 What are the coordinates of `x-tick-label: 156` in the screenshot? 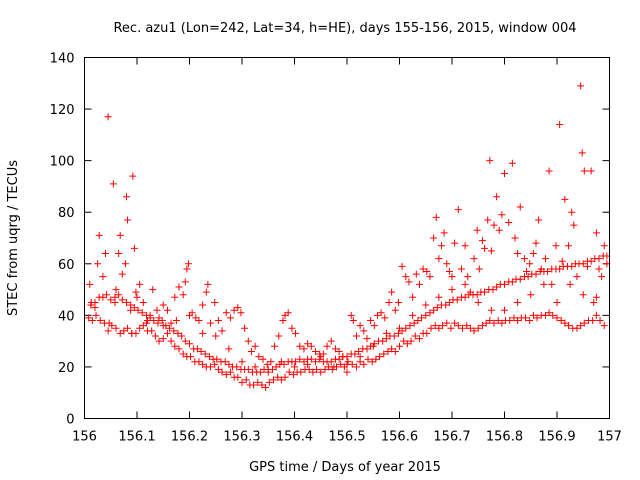 It's located at (84, 437).